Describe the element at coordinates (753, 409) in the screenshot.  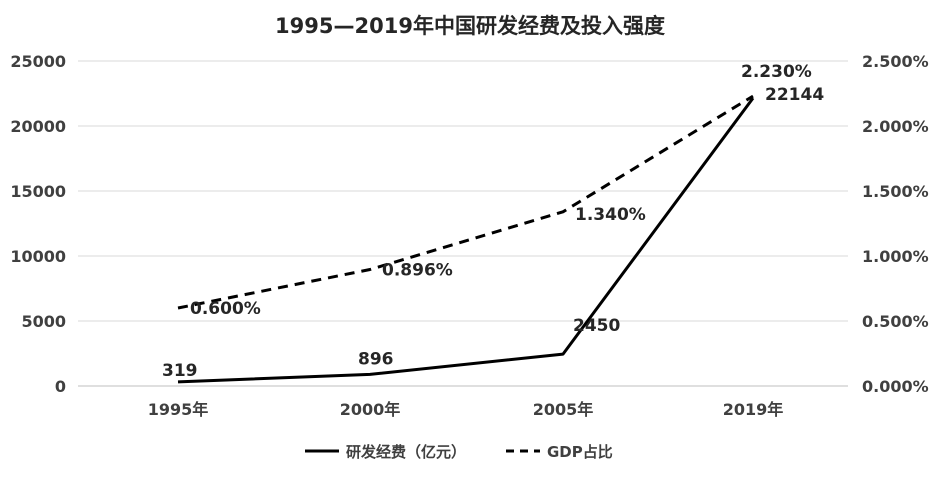
I see `x-tick-label: 2019年` at that location.